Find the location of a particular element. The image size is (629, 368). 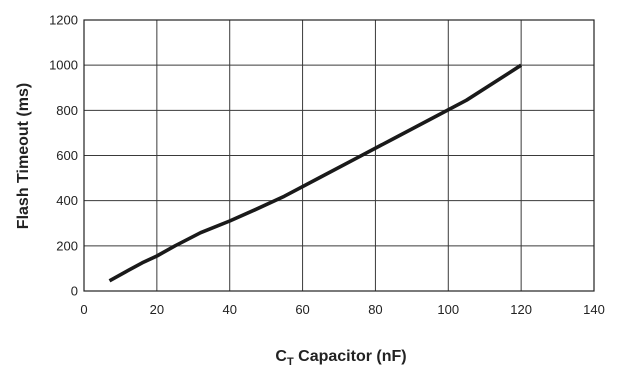

x-axis-title-main: C is located at coordinates (281, 356).